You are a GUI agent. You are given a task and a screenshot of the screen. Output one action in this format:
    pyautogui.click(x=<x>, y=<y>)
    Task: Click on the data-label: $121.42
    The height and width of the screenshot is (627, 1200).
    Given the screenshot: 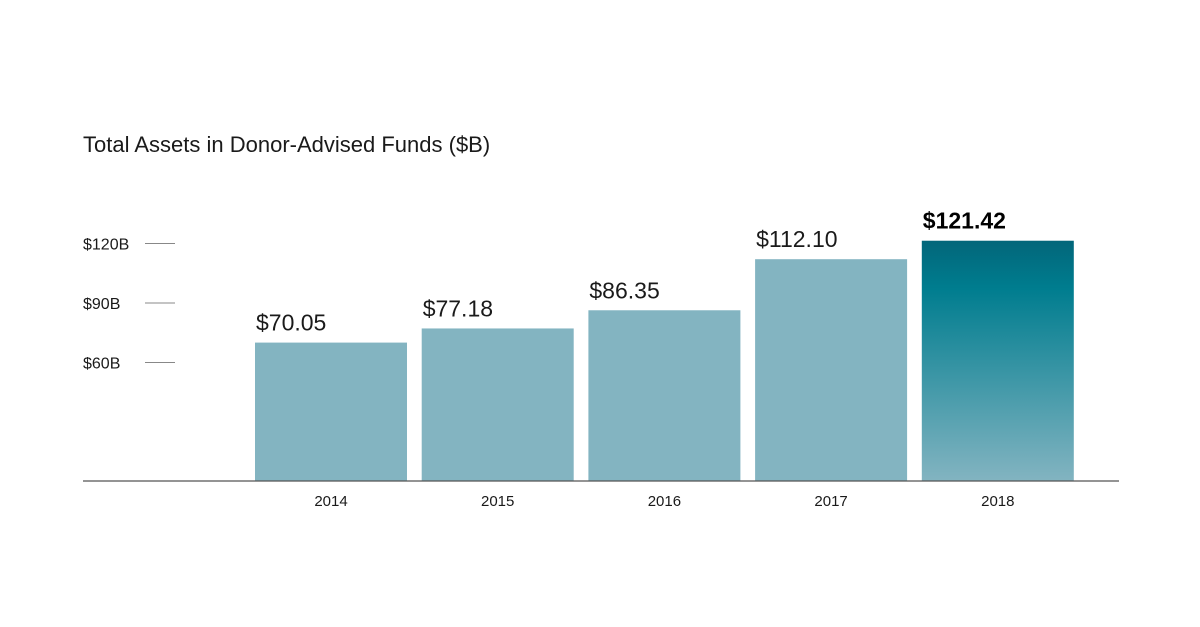 What is the action you would take?
    pyautogui.click(x=964, y=221)
    